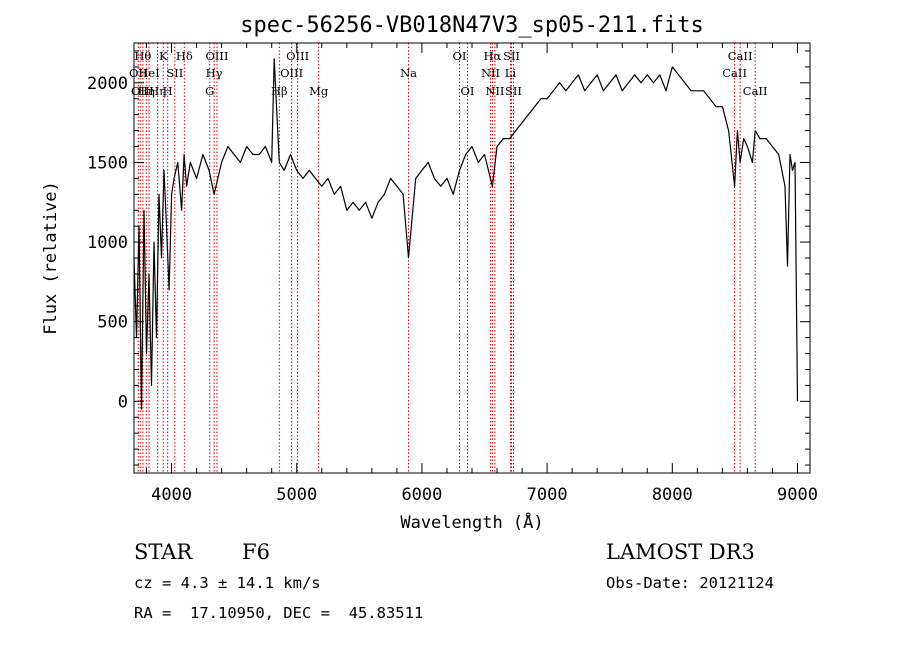  What do you see at coordinates (171, 495) in the screenshot?
I see `x-tick-label: 4000` at bounding box center [171, 495].